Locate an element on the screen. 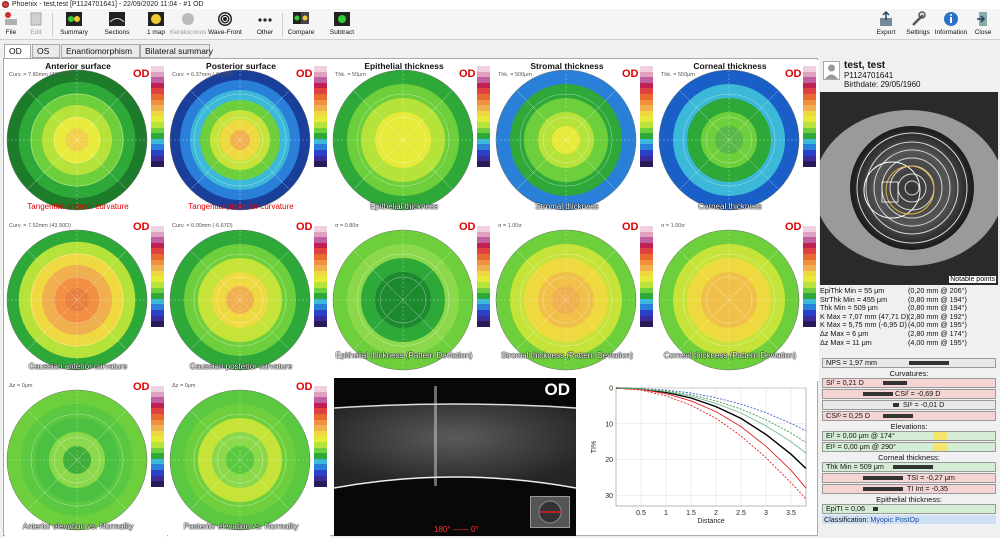  edit-button: Edit is located at coordinates (36, 24).